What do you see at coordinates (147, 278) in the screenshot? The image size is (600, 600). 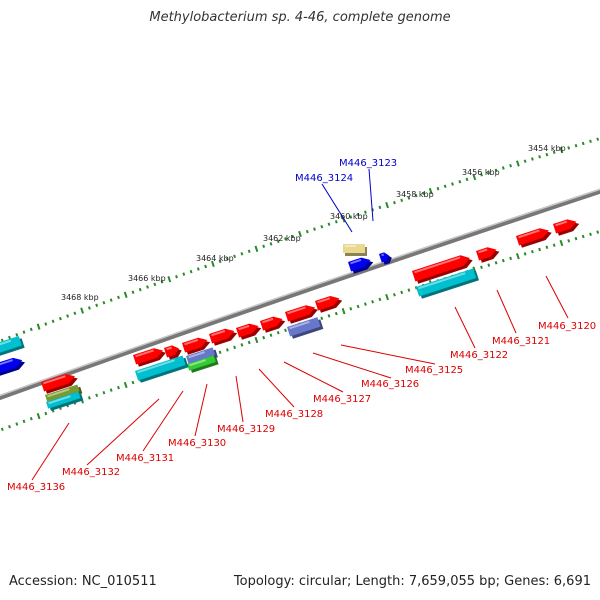 I see `scale-label-3466: 3466 kbp` at bounding box center [147, 278].